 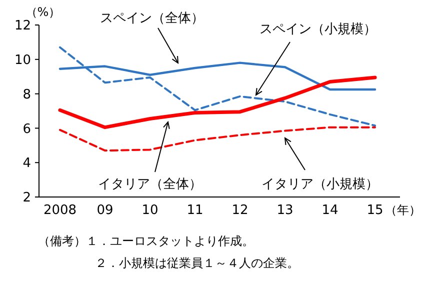 I want to click on y-tick-label: 6, so click(x=26, y=129).